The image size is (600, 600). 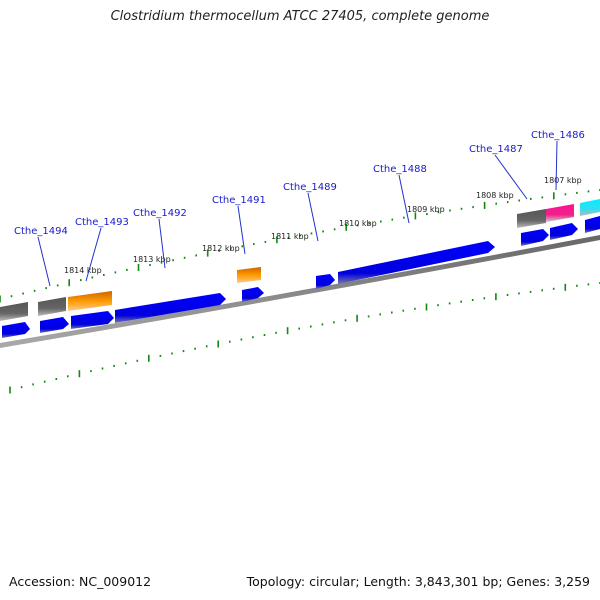 I want to click on kbp-label-1809: 1809 kbp, so click(x=426, y=209).